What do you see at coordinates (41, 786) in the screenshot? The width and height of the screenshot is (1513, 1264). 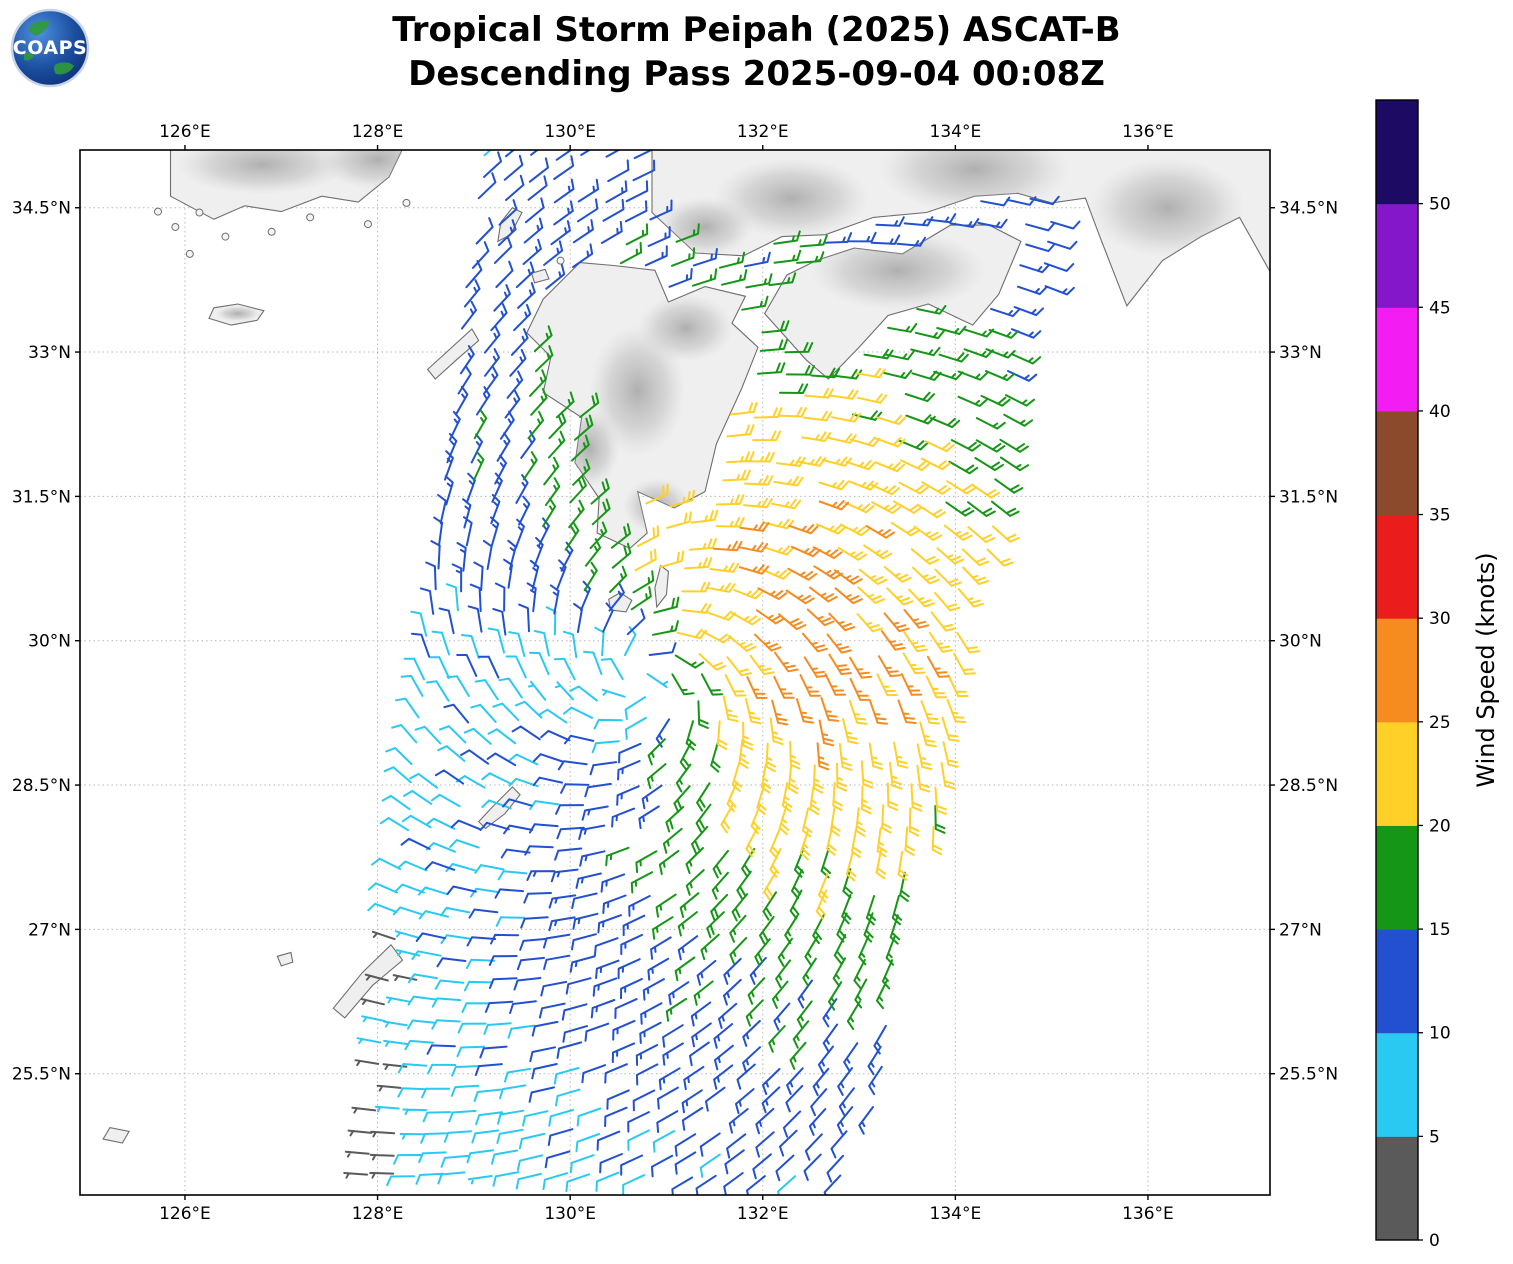 I see `lat-tick-label-left: 28.5°N` at bounding box center [41, 786].